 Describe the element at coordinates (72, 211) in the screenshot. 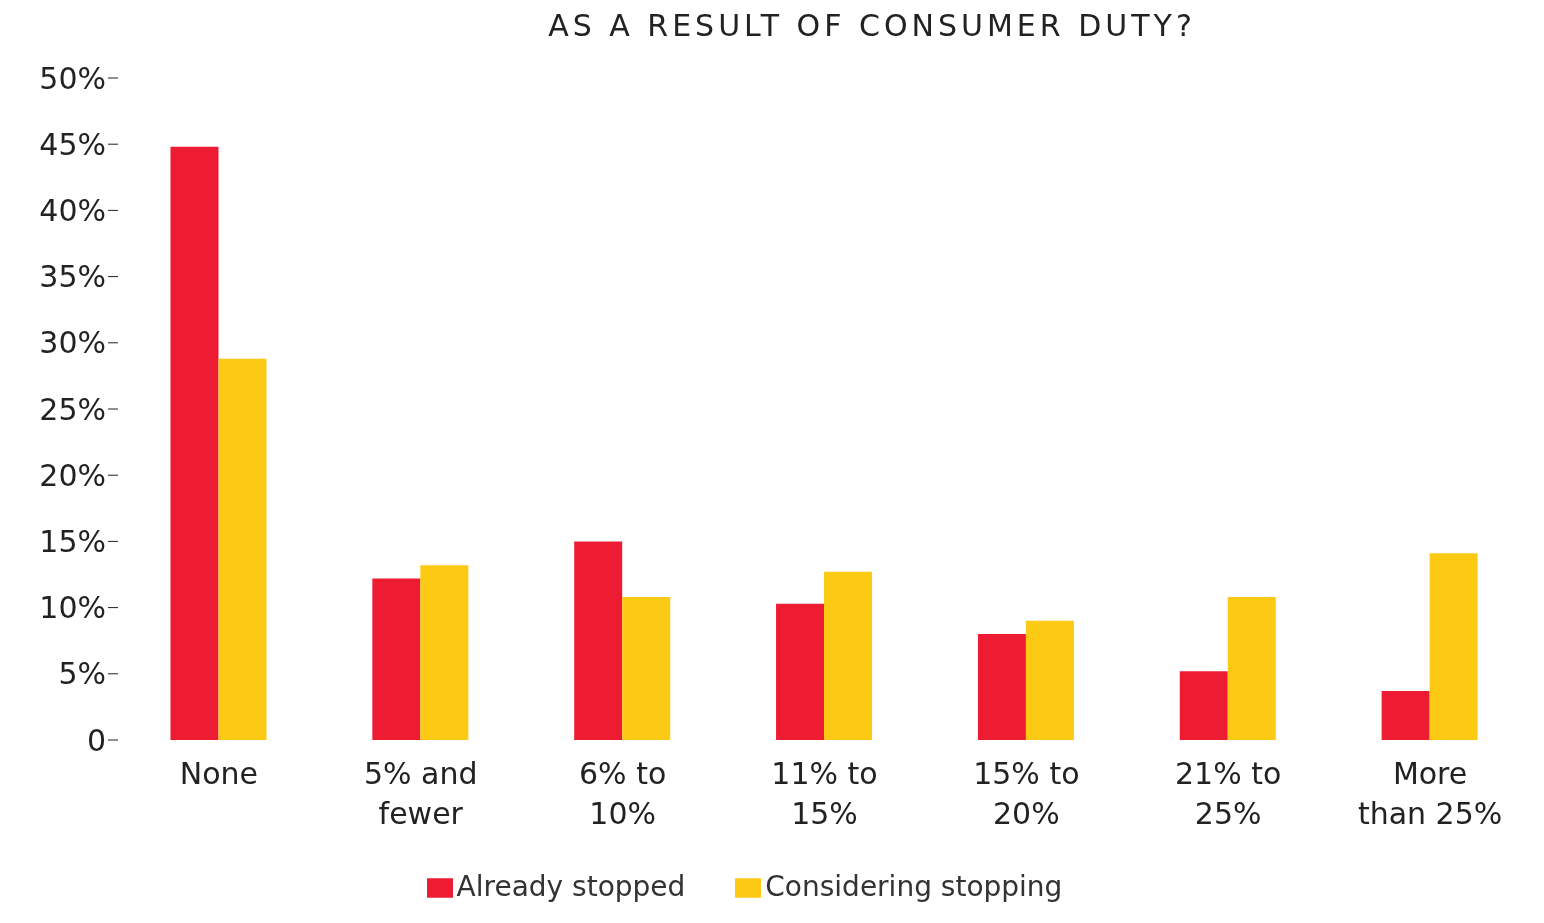

I see `y-tick-label: 40%` at that location.